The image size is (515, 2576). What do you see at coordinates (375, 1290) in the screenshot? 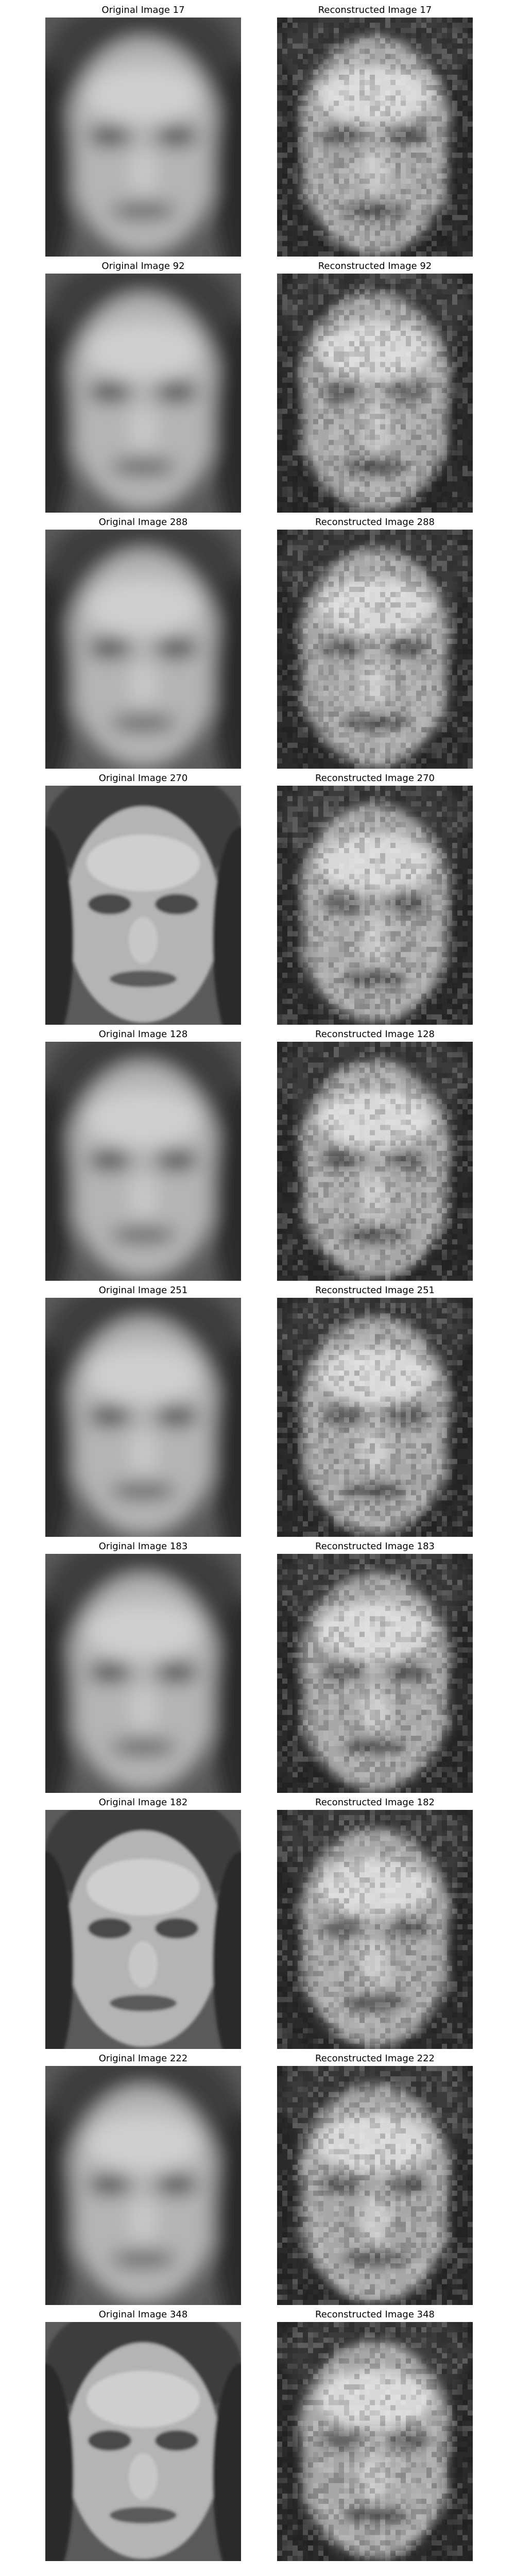
I see `reconstructed-image-title: Reconstructed Image 251` at bounding box center [375, 1290].